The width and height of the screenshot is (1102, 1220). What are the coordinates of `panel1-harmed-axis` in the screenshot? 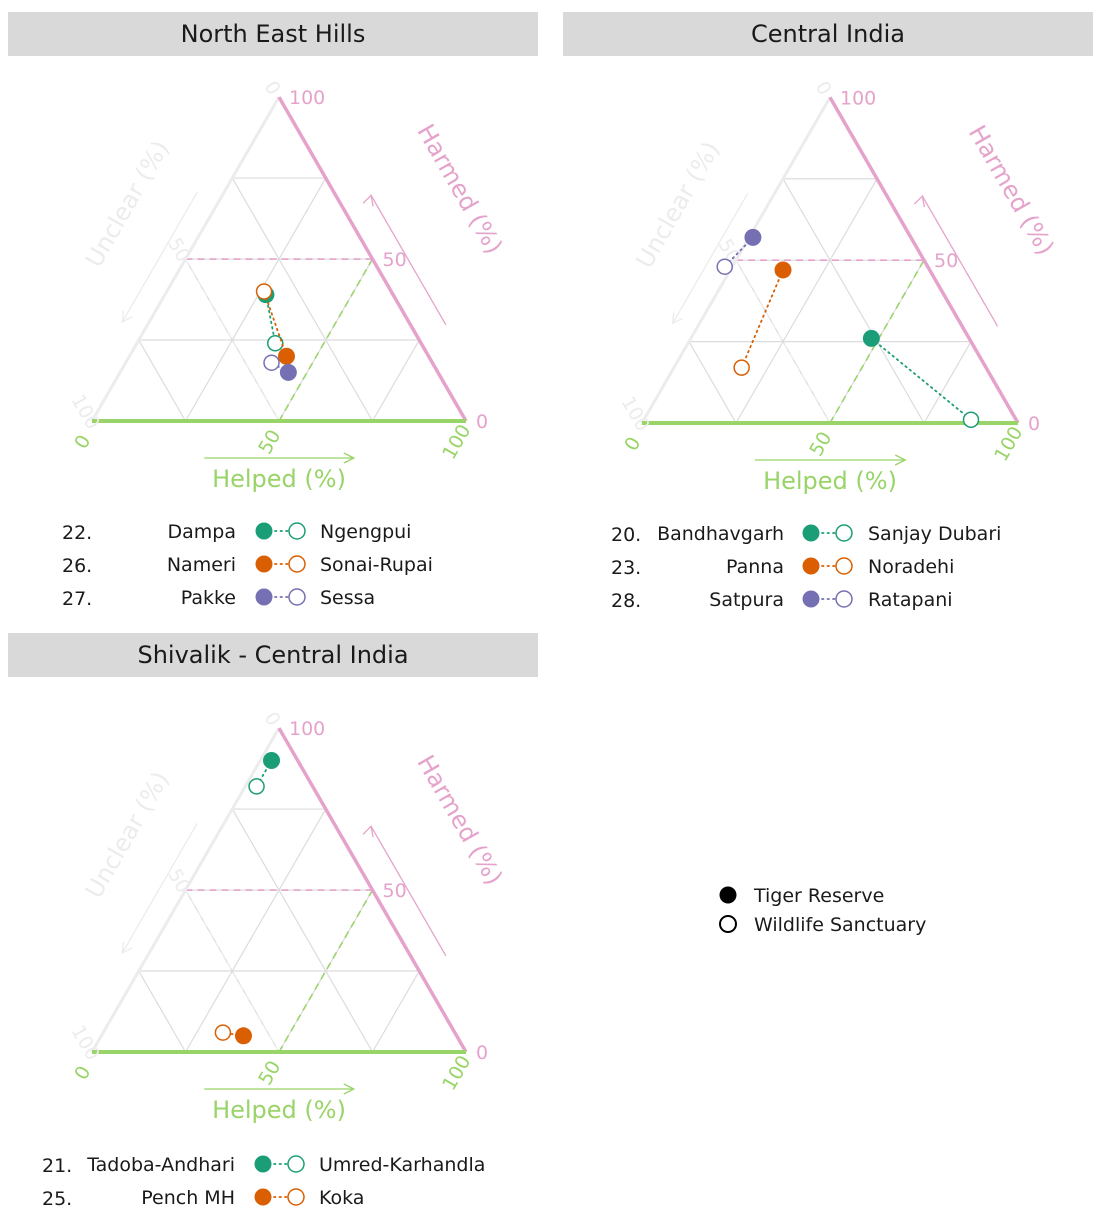 It's located at (372, 259).